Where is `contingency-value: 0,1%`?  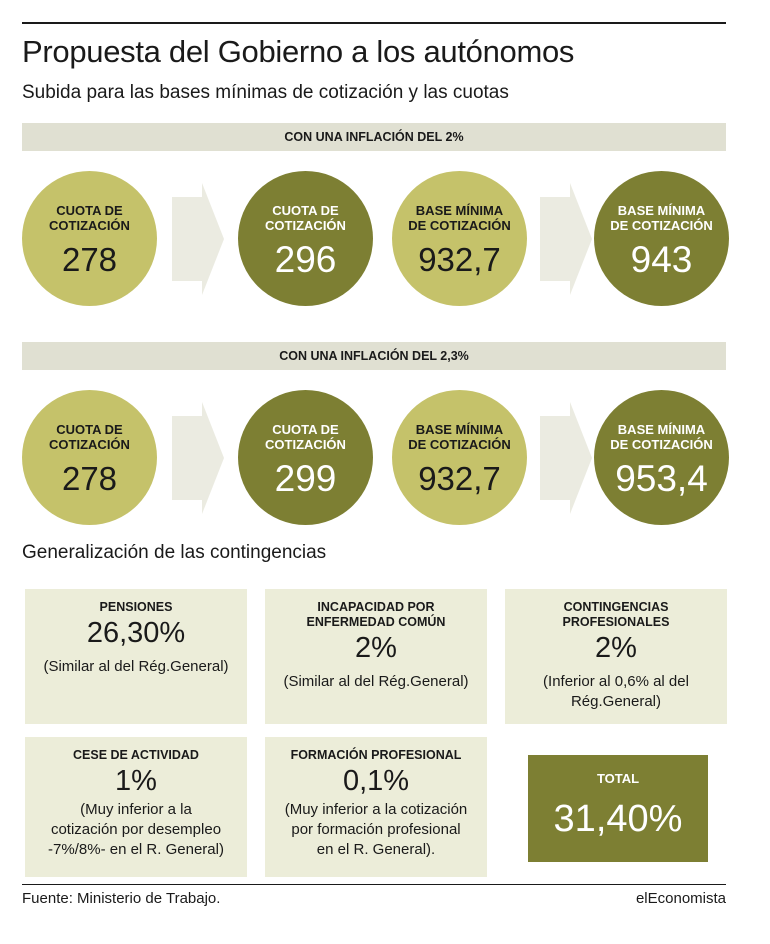
contingency-value: 0,1% is located at coordinates (376, 781).